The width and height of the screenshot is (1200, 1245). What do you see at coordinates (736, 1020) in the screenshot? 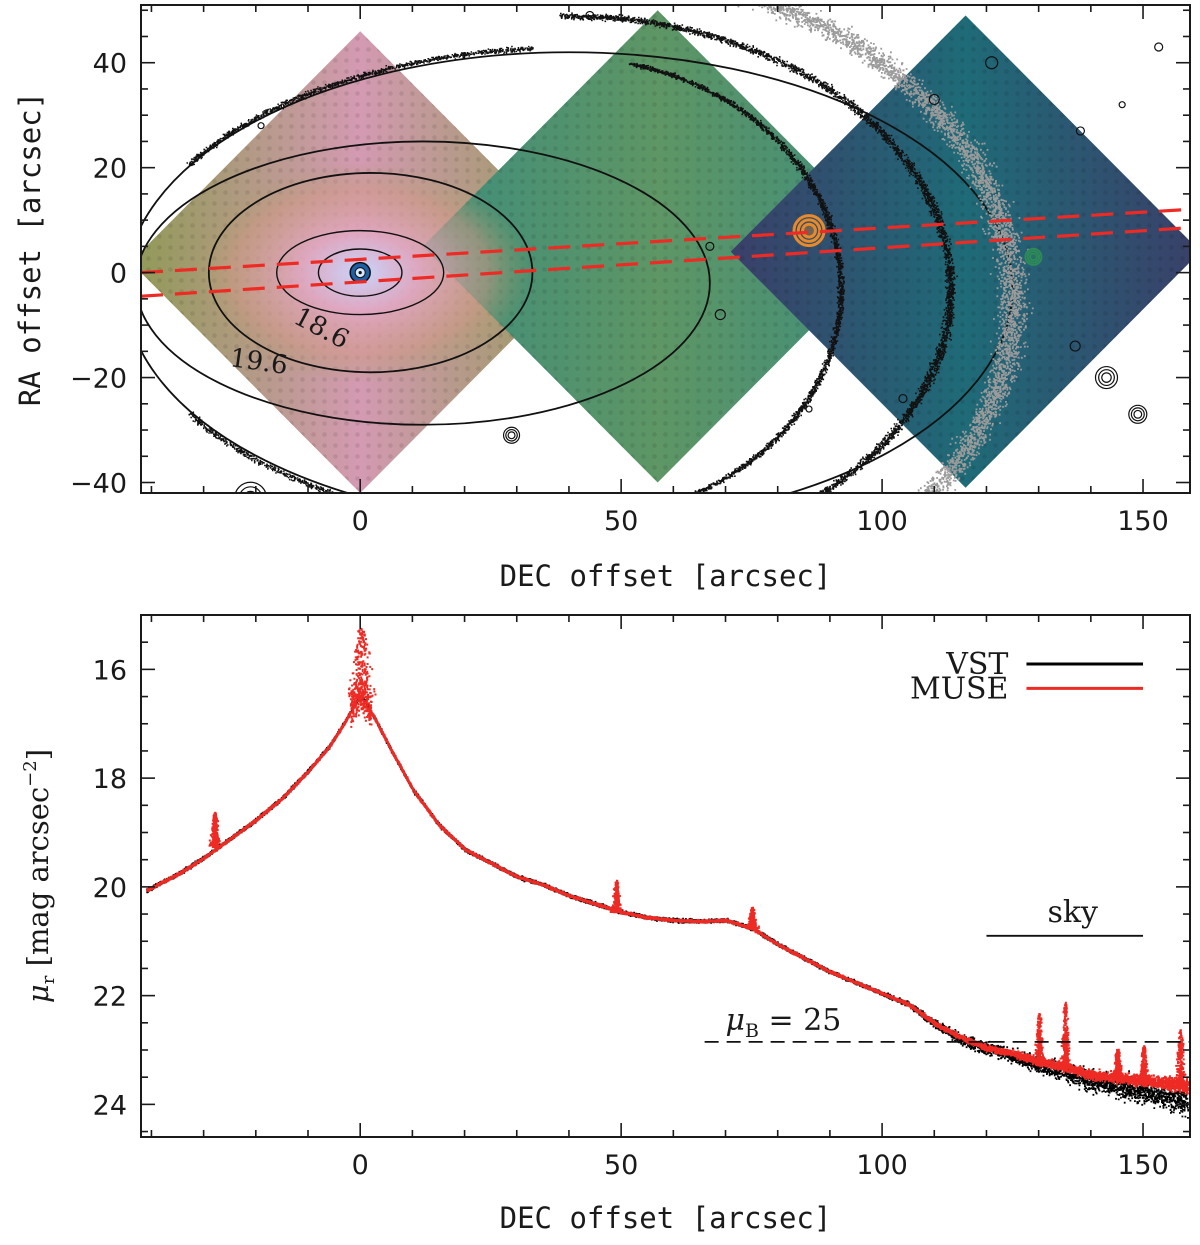
I see `mu-b-symbol: μ` at bounding box center [736, 1020].